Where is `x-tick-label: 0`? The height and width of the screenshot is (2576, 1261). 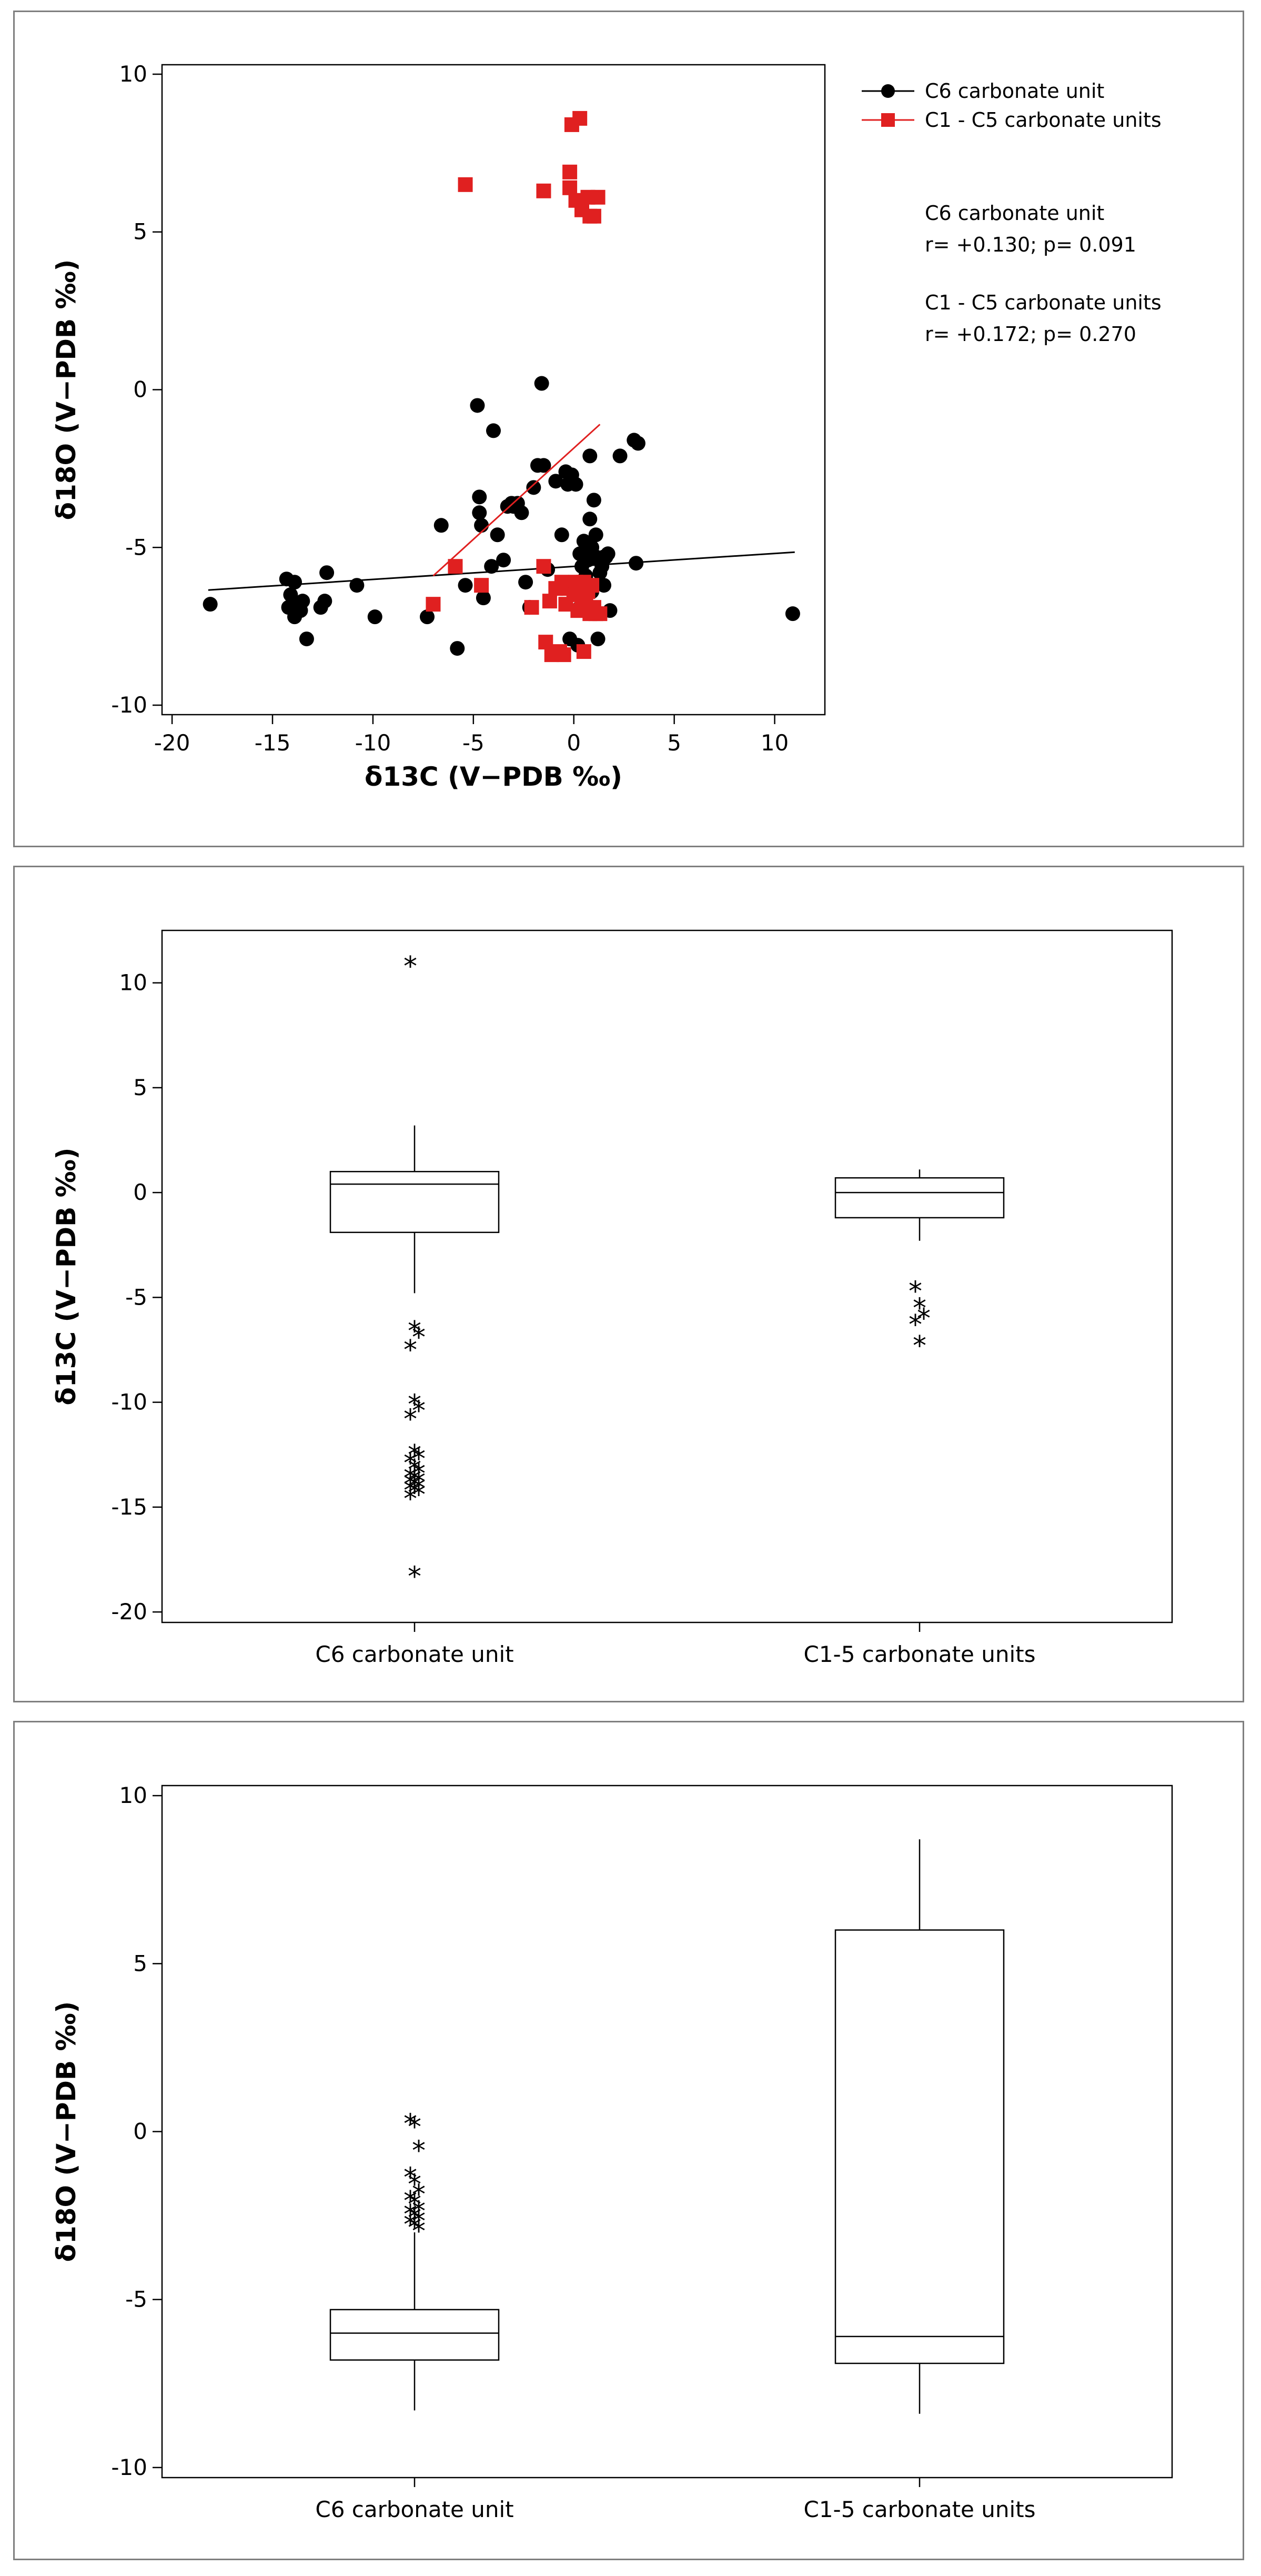
x-tick-label: 0 is located at coordinates (574, 743).